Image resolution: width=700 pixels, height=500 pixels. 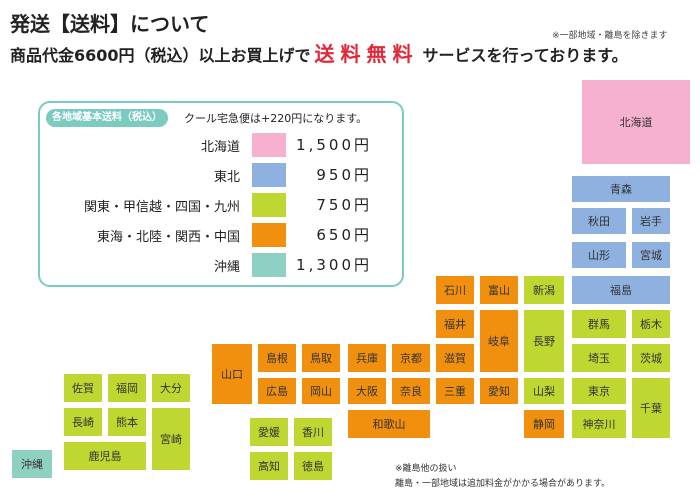 I want to click on pref-tochigi: 栃木, so click(x=651, y=324).